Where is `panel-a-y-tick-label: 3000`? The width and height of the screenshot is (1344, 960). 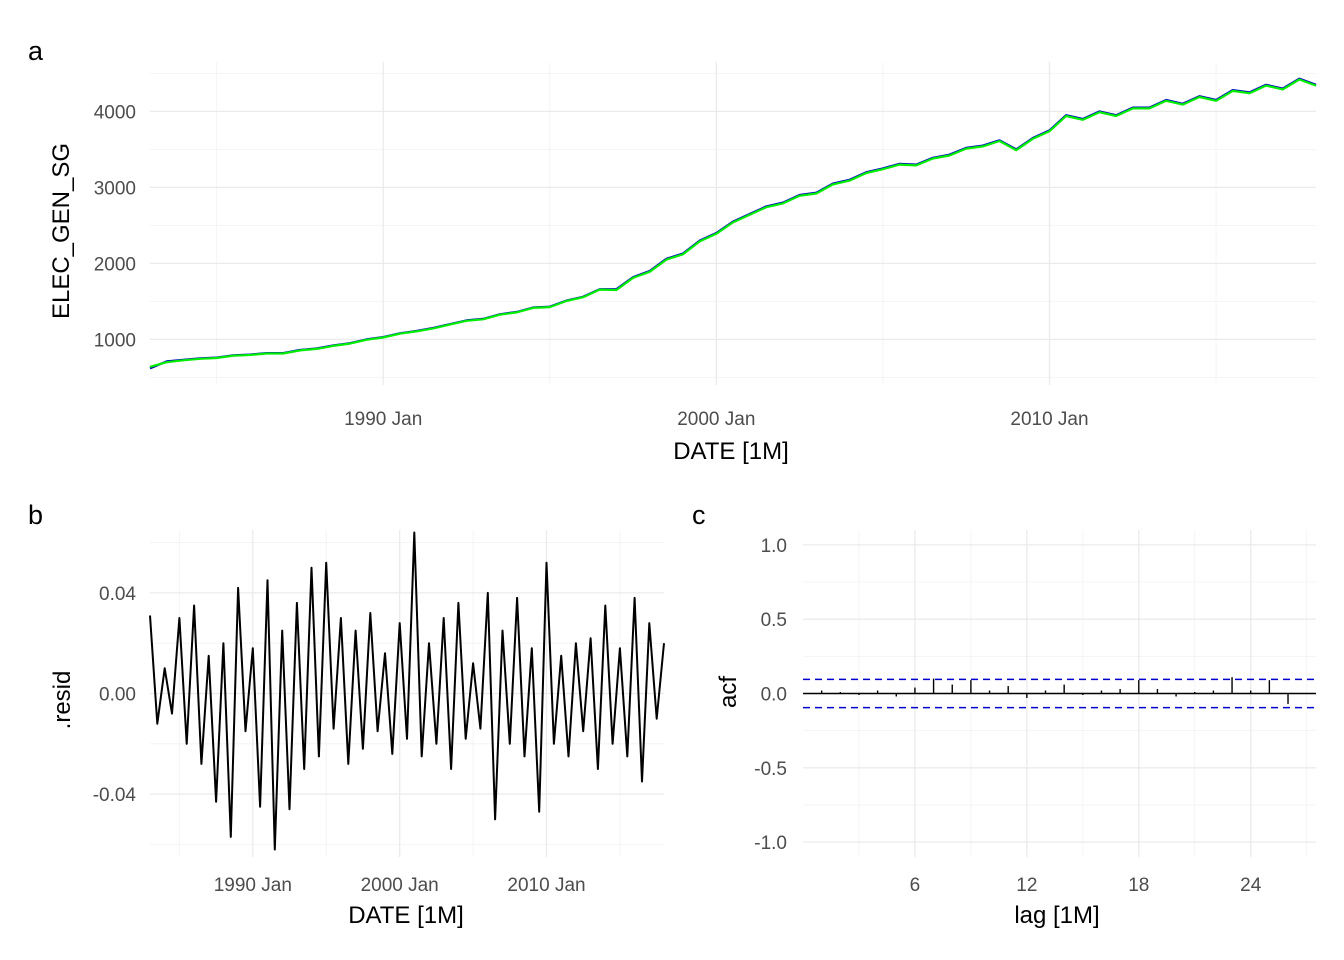
panel-a-y-tick-label: 3000 is located at coordinates (115, 188).